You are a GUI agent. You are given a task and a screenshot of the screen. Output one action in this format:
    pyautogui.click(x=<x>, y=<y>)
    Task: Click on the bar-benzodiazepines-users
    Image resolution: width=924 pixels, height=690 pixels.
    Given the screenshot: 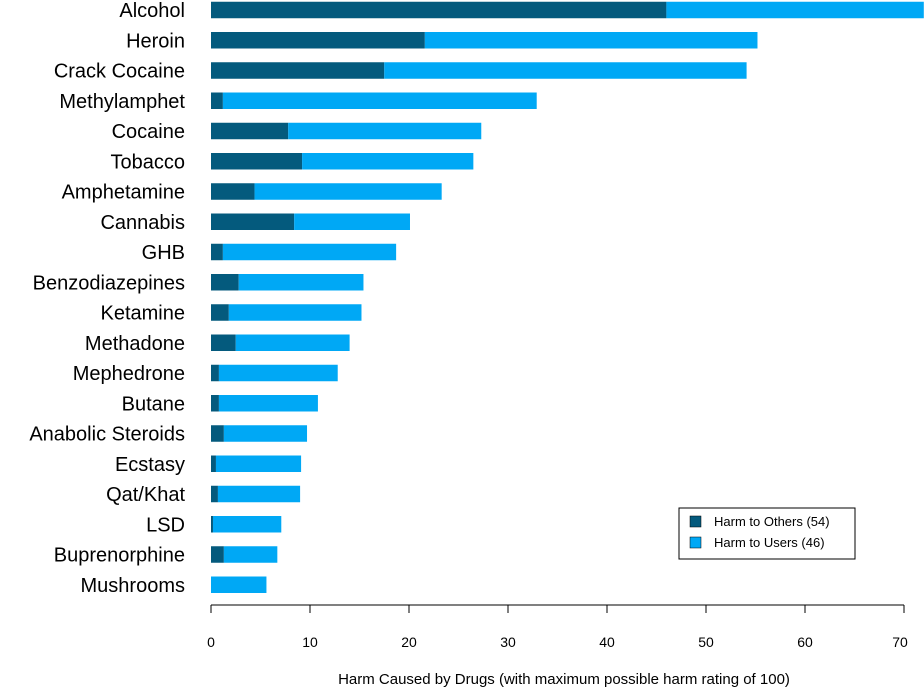 What is the action you would take?
    pyautogui.click(x=301, y=282)
    